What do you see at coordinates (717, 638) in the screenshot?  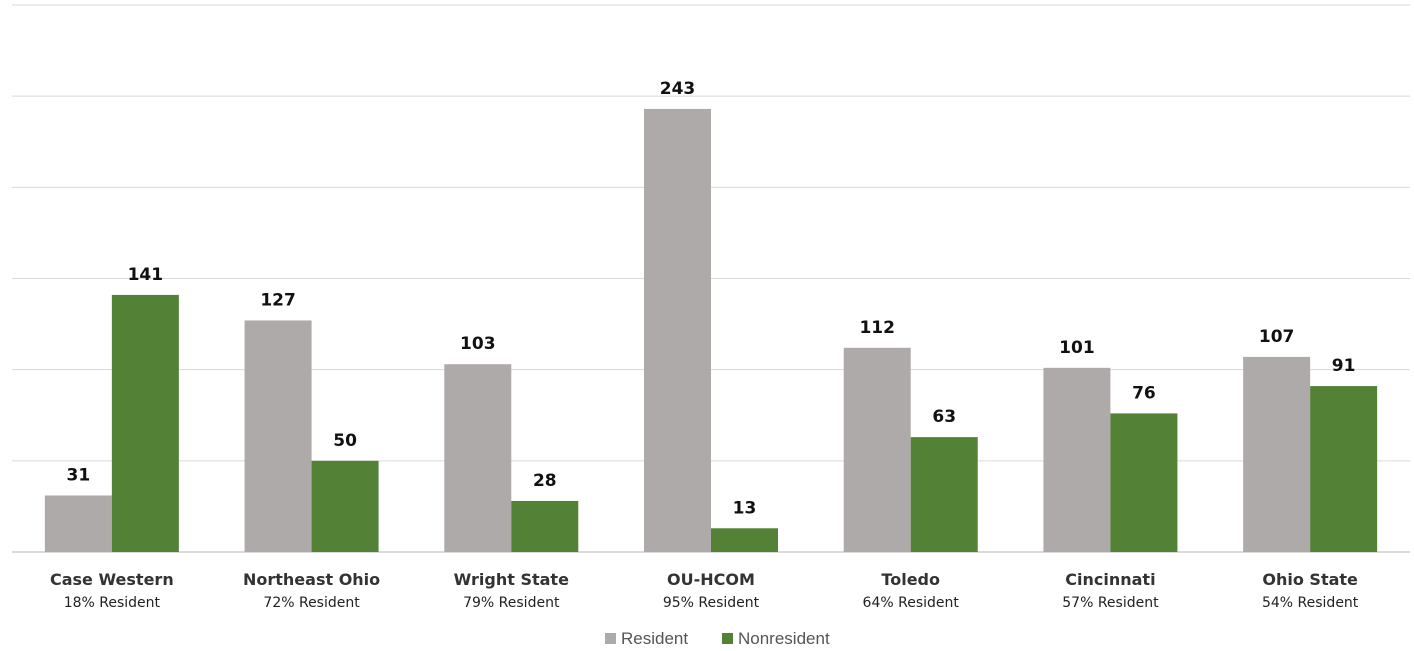 I see `legend: Resident Nonresident` at bounding box center [717, 638].